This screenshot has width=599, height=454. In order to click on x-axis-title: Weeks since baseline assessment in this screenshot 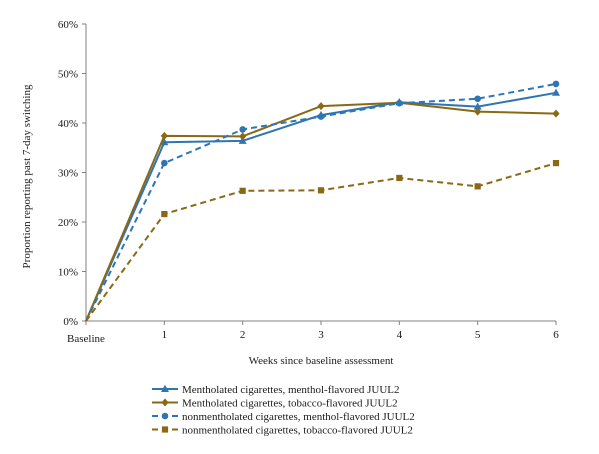, I will do `click(321, 361)`.